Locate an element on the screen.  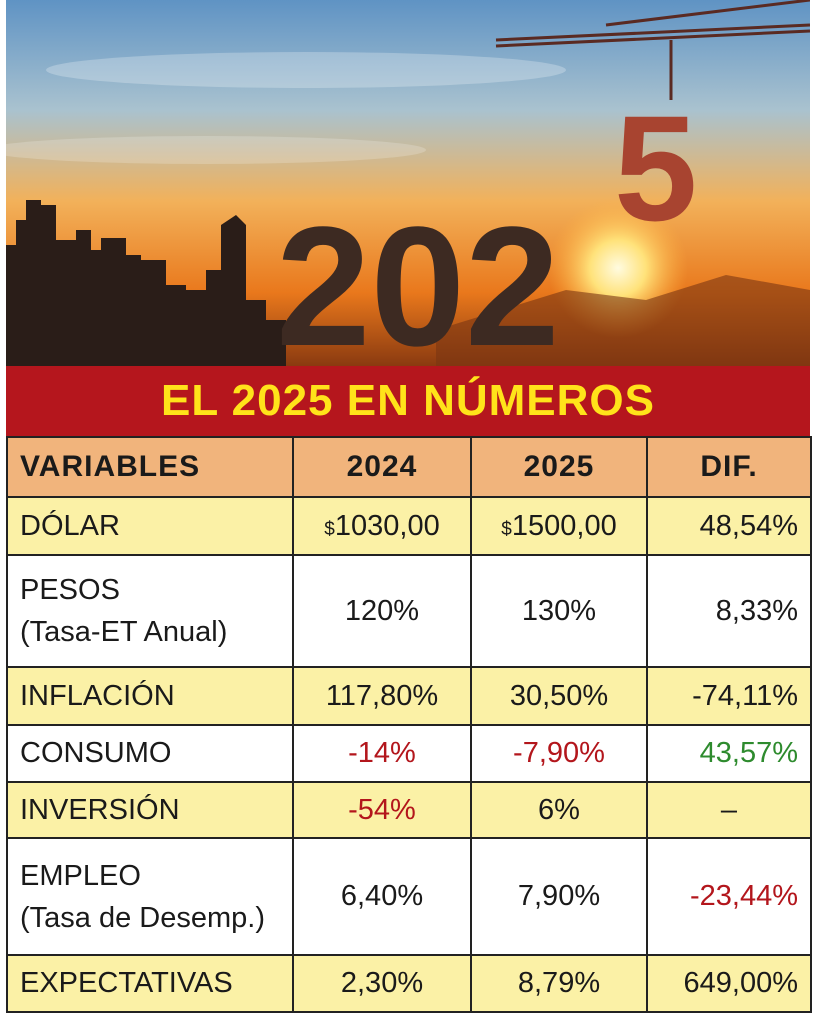
cell: 8,33% is located at coordinates (729, 611).